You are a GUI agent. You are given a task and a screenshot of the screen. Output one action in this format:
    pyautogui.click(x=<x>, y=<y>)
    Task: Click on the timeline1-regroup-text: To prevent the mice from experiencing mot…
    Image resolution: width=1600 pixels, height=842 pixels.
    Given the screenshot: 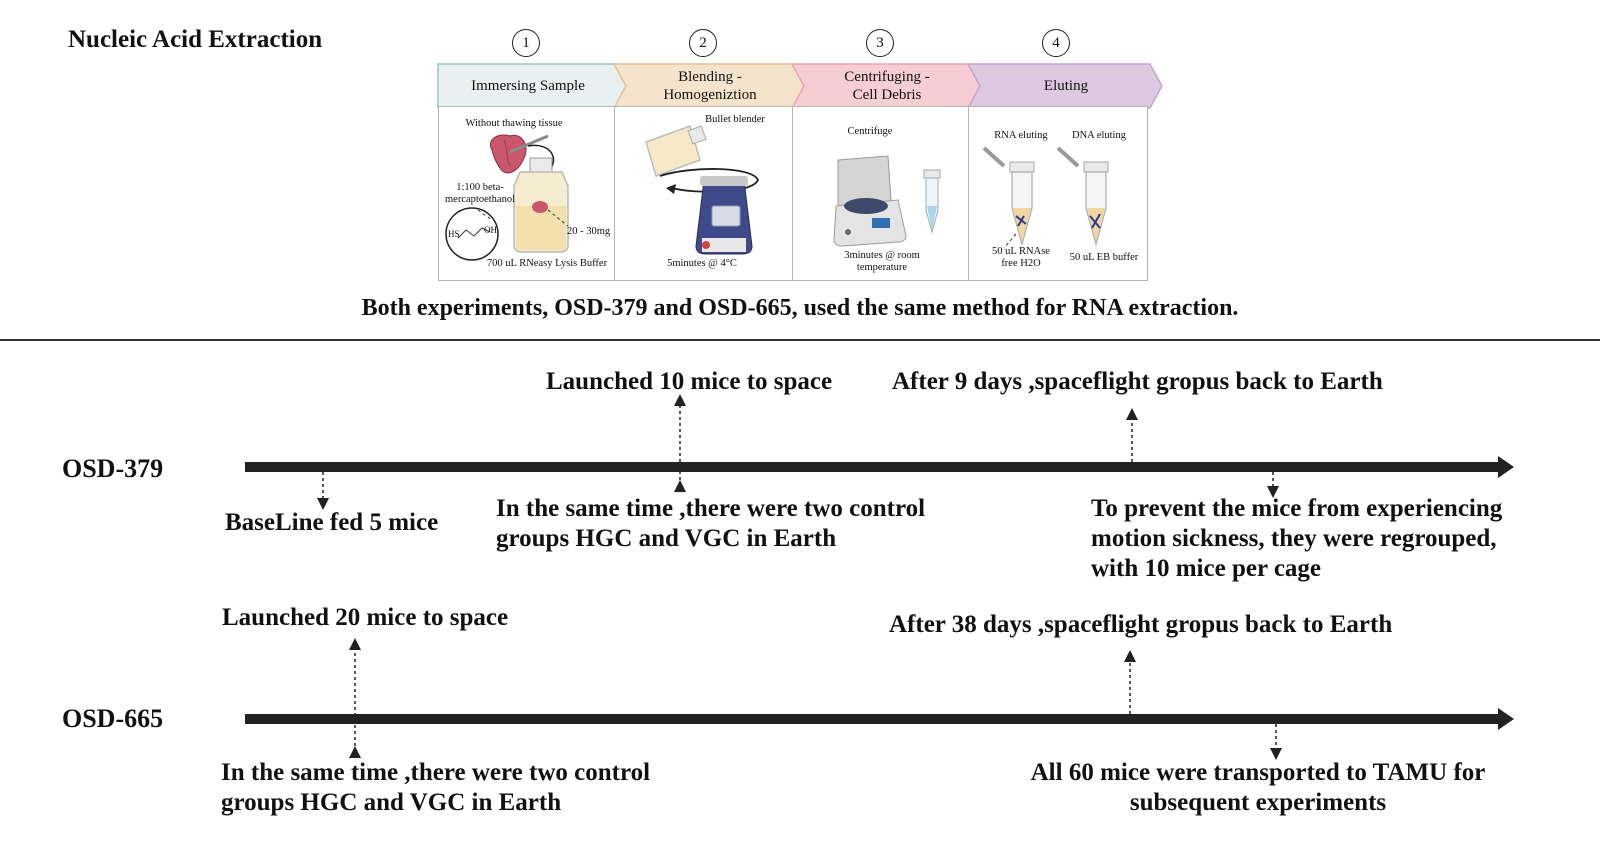 What is the action you would take?
    pyautogui.click(x=1297, y=538)
    